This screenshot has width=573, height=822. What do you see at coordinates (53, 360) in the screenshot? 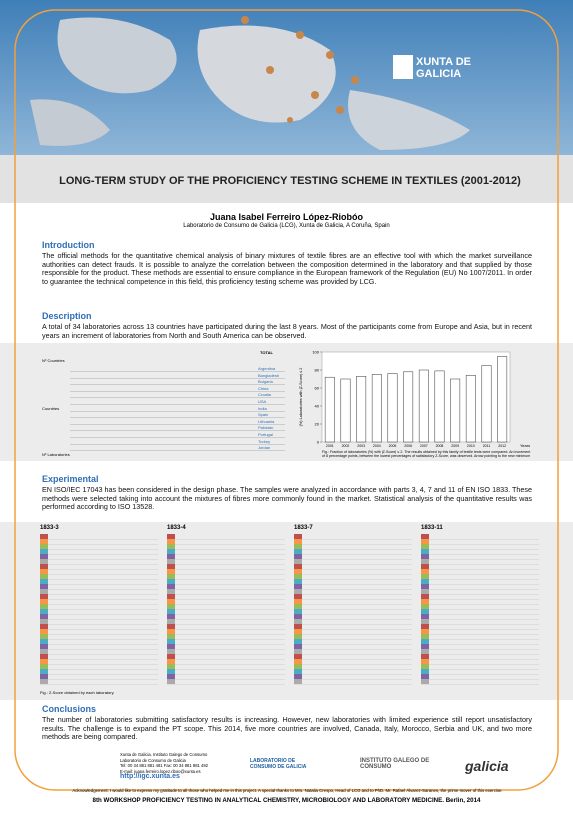
I see `row-label: Nº Countries` at bounding box center [53, 360].